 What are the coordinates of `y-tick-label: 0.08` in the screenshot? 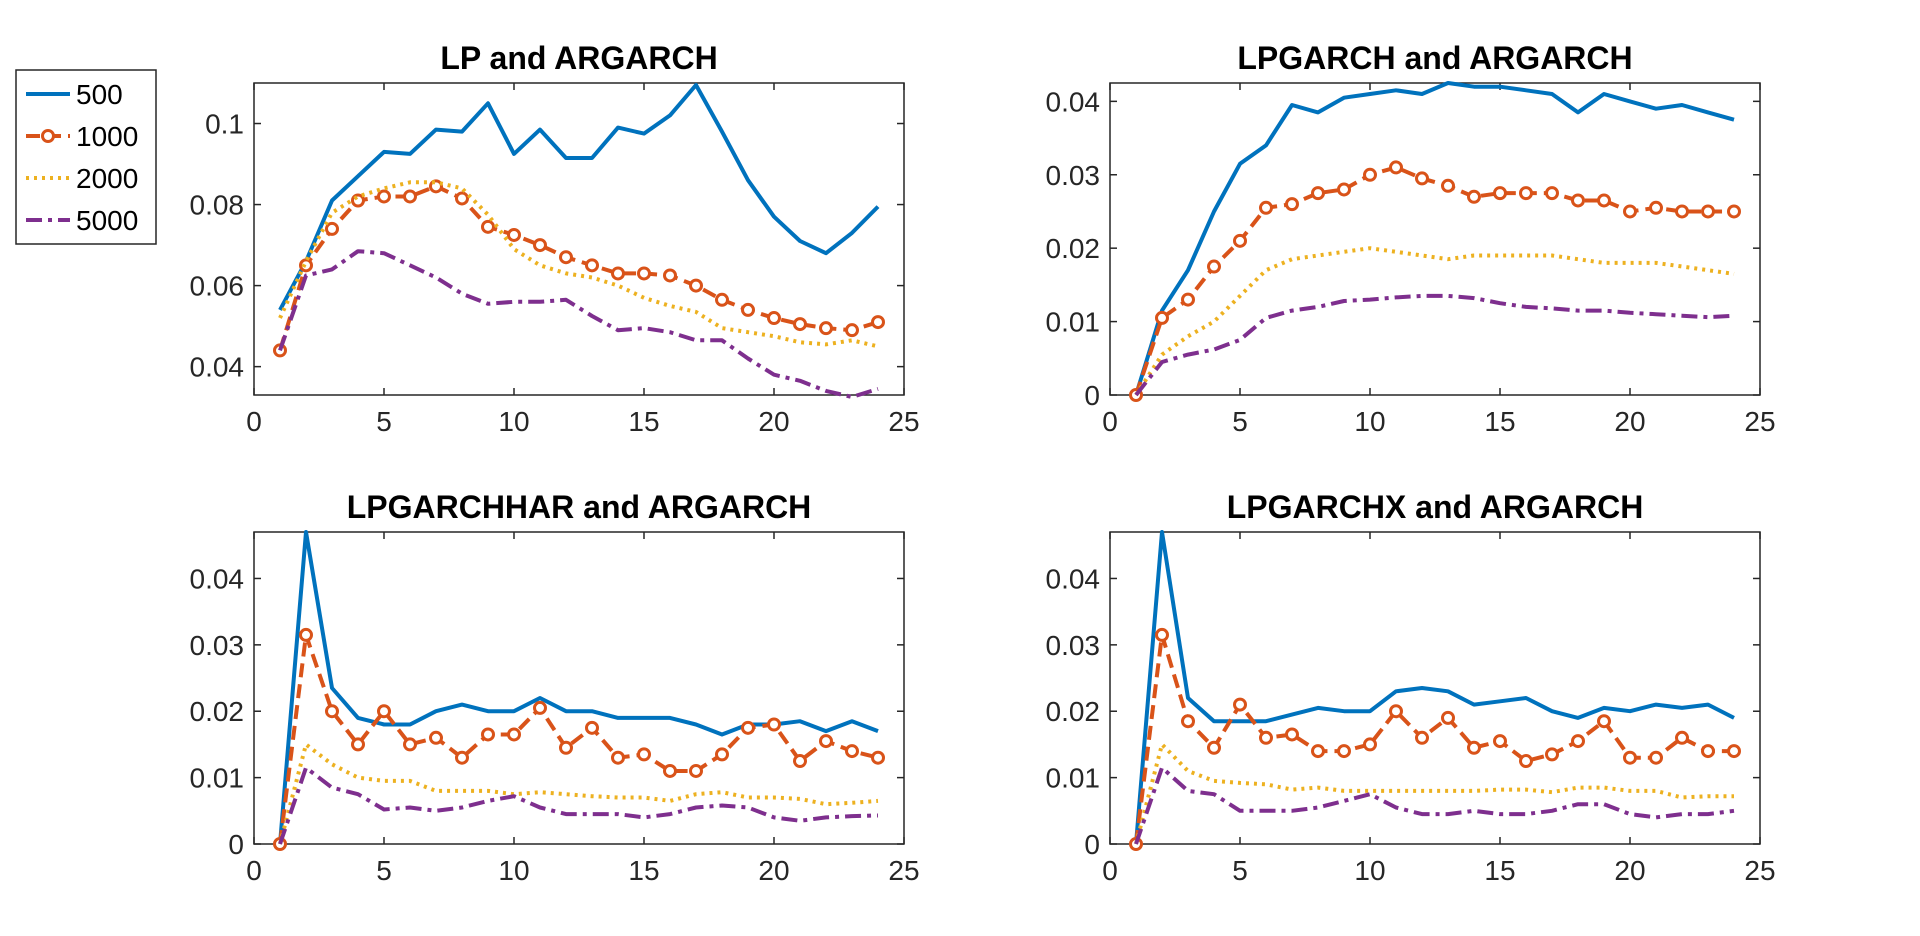 It's located at (217, 205).